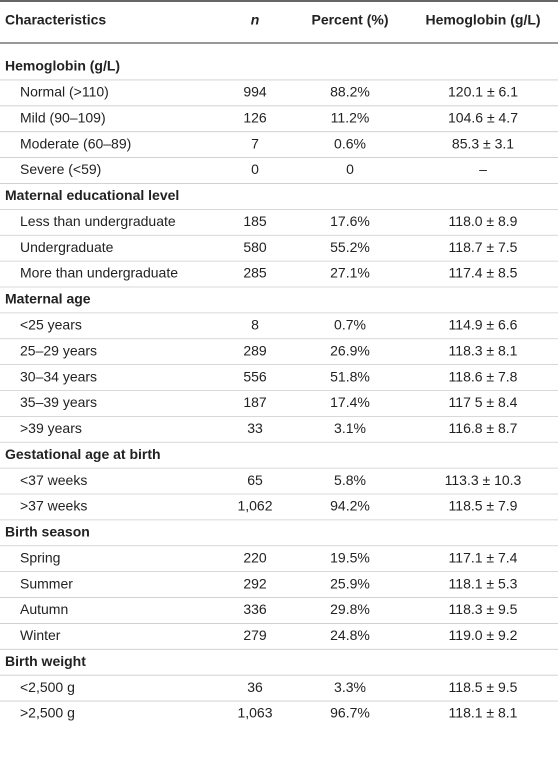 The image size is (558, 758). What do you see at coordinates (483, 221) in the screenshot?
I see `cell: 118.0 ± 8.9` at bounding box center [483, 221].